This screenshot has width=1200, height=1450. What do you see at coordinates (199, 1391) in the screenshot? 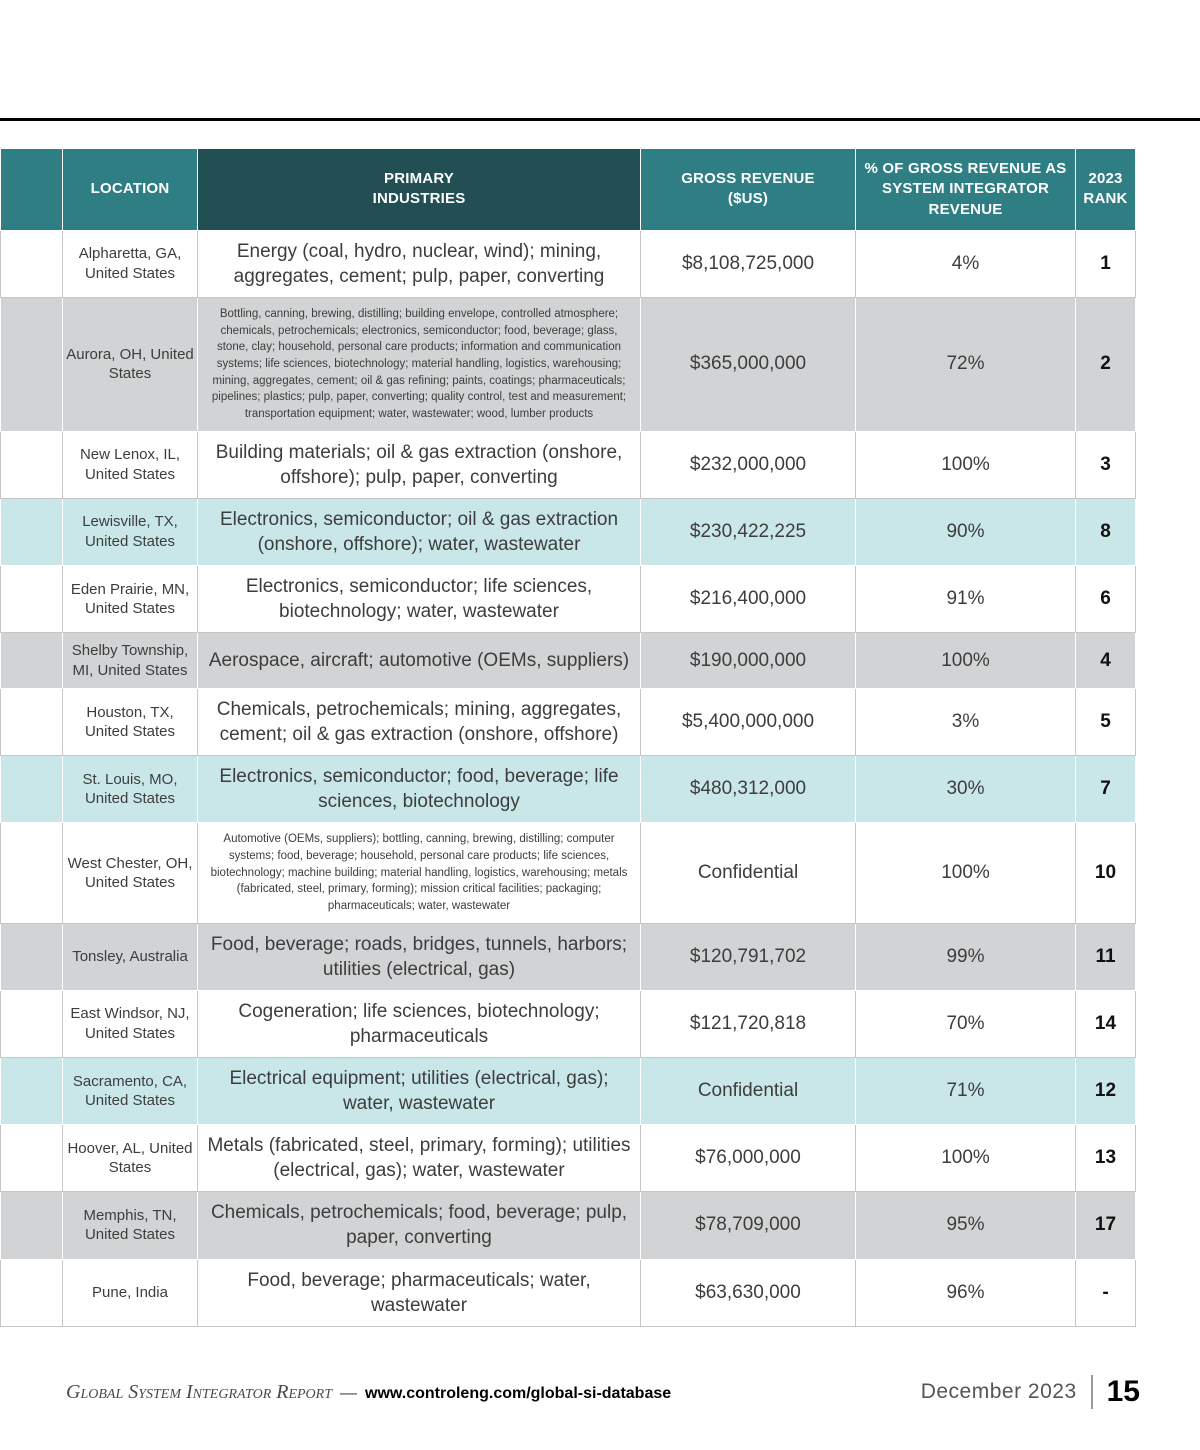
I see `report-name: Global System Integrator Report` at bounding box center [199, 1391].